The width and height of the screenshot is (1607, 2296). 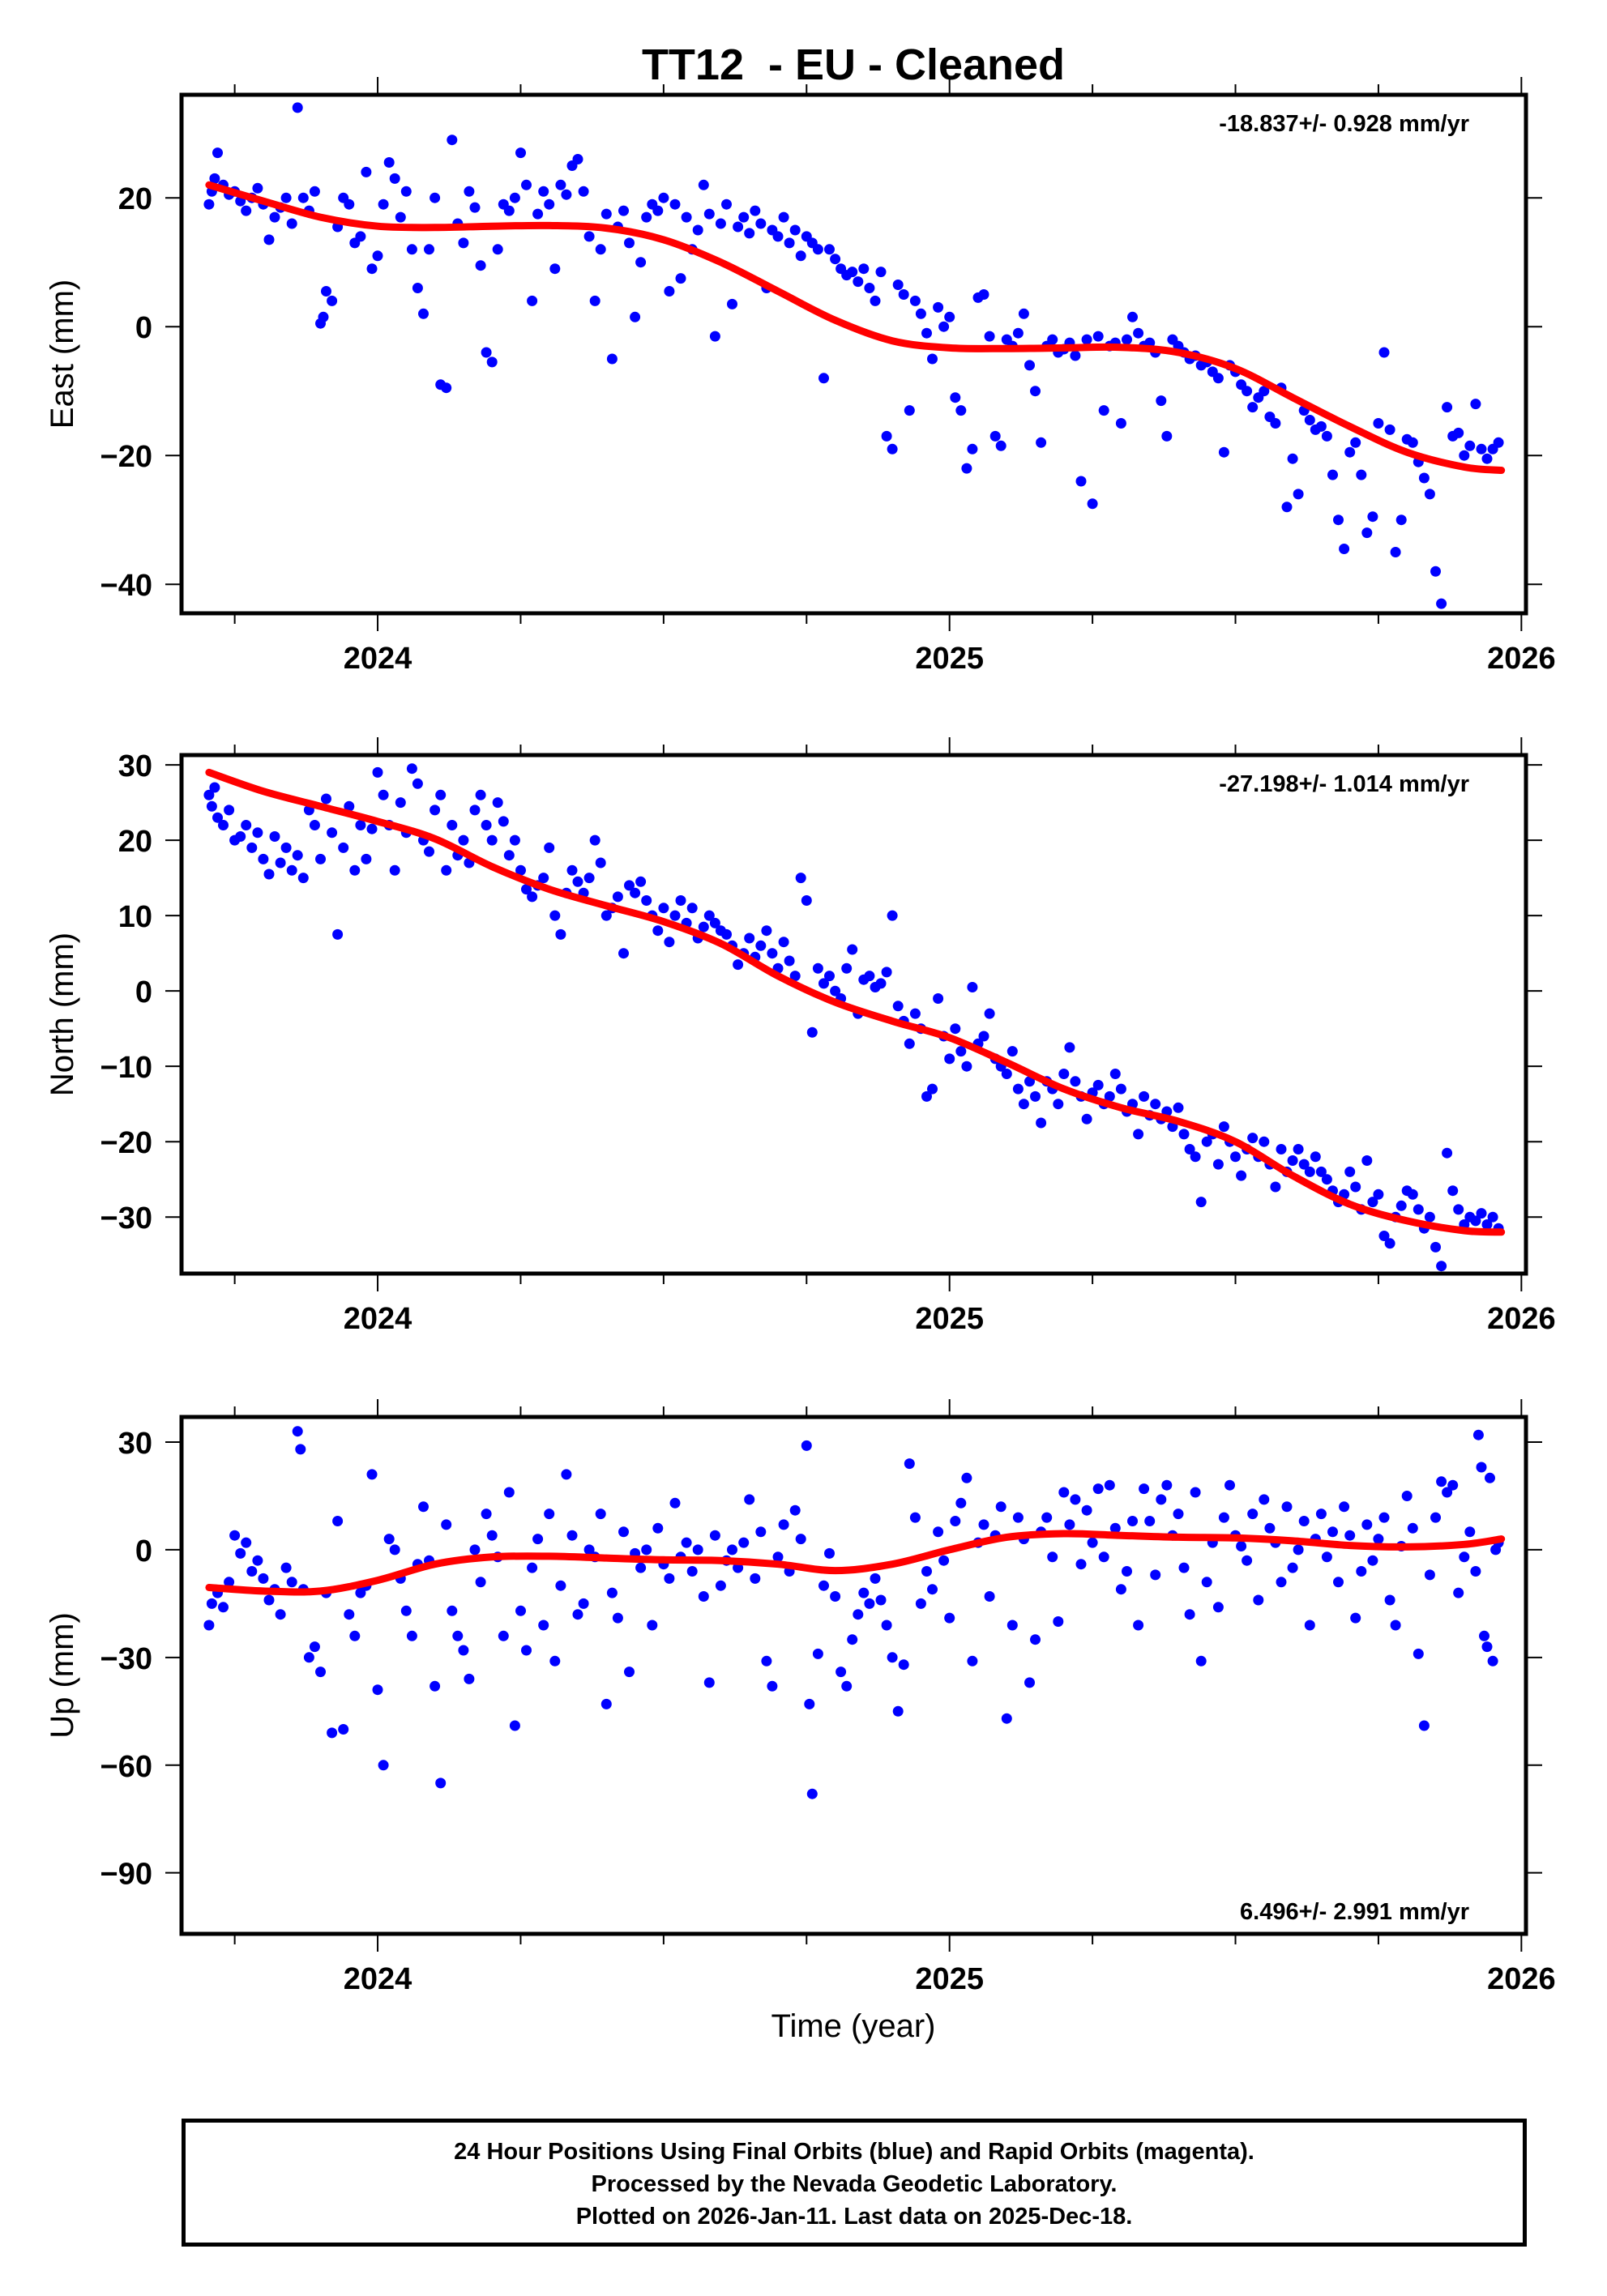 What do you see at coordinates (855, 328) in the screenshot?
I see `model-curve-east` at bounding box center [855, 328].